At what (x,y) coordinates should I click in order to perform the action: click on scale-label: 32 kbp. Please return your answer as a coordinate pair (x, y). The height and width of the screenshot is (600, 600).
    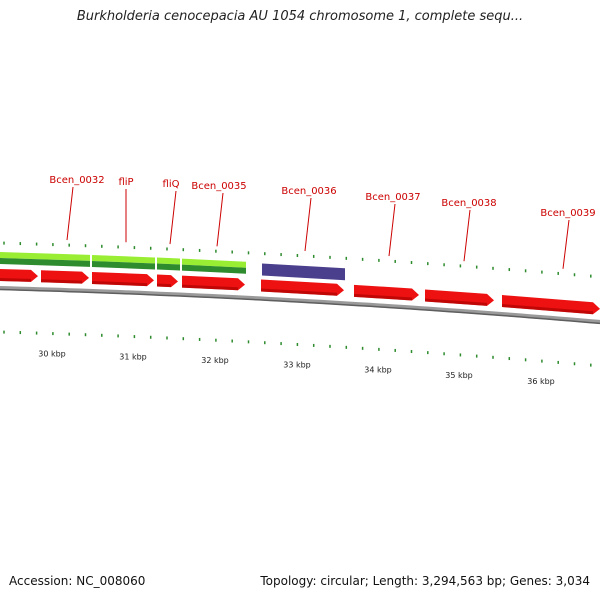
    Looking at the image, I should click on (215, 360).